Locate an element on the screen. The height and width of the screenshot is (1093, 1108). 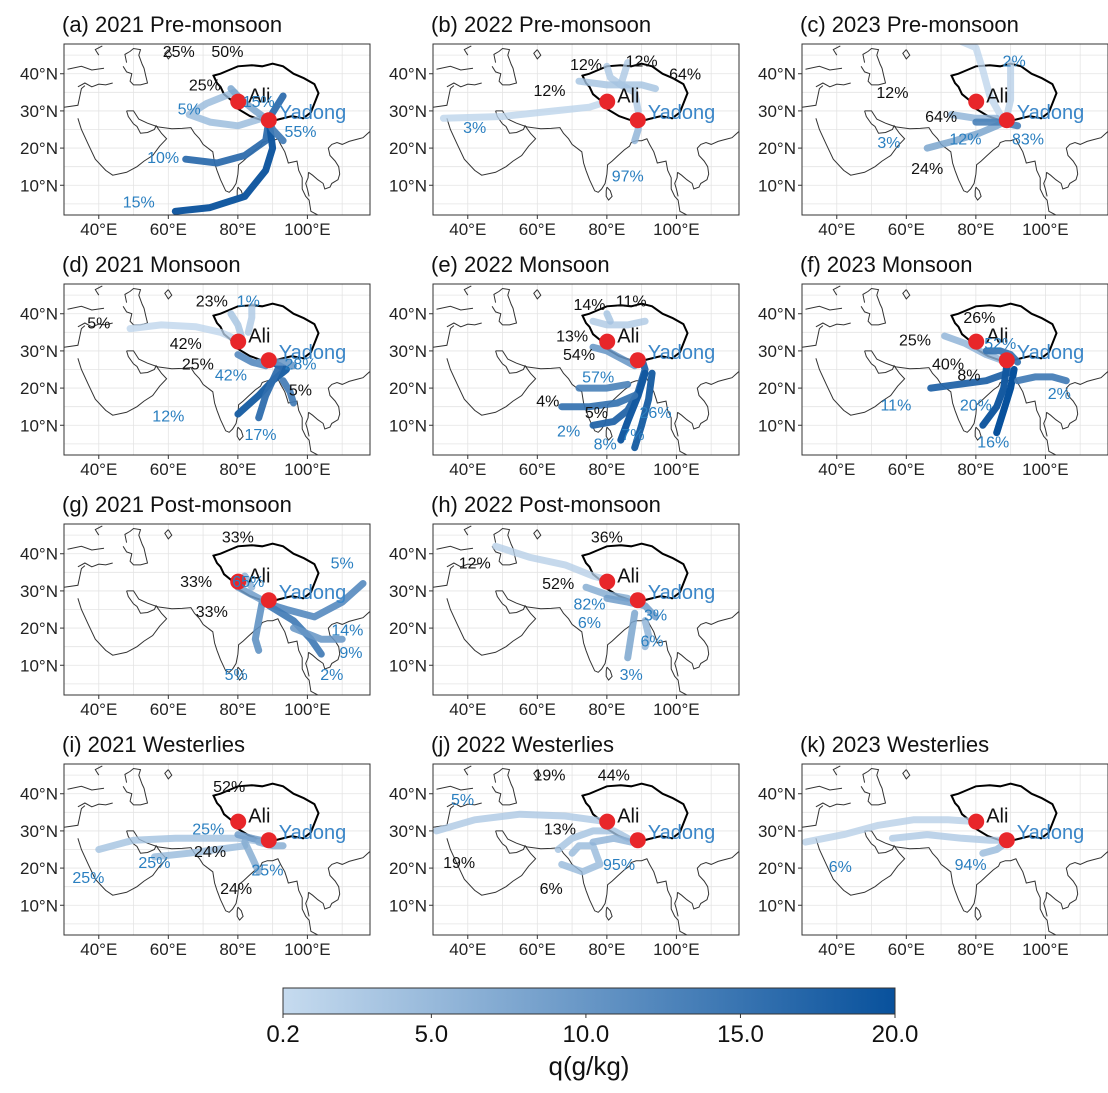
panel-title: (c) 2023 Pre-monsoon is located at coordinates (909, 24).